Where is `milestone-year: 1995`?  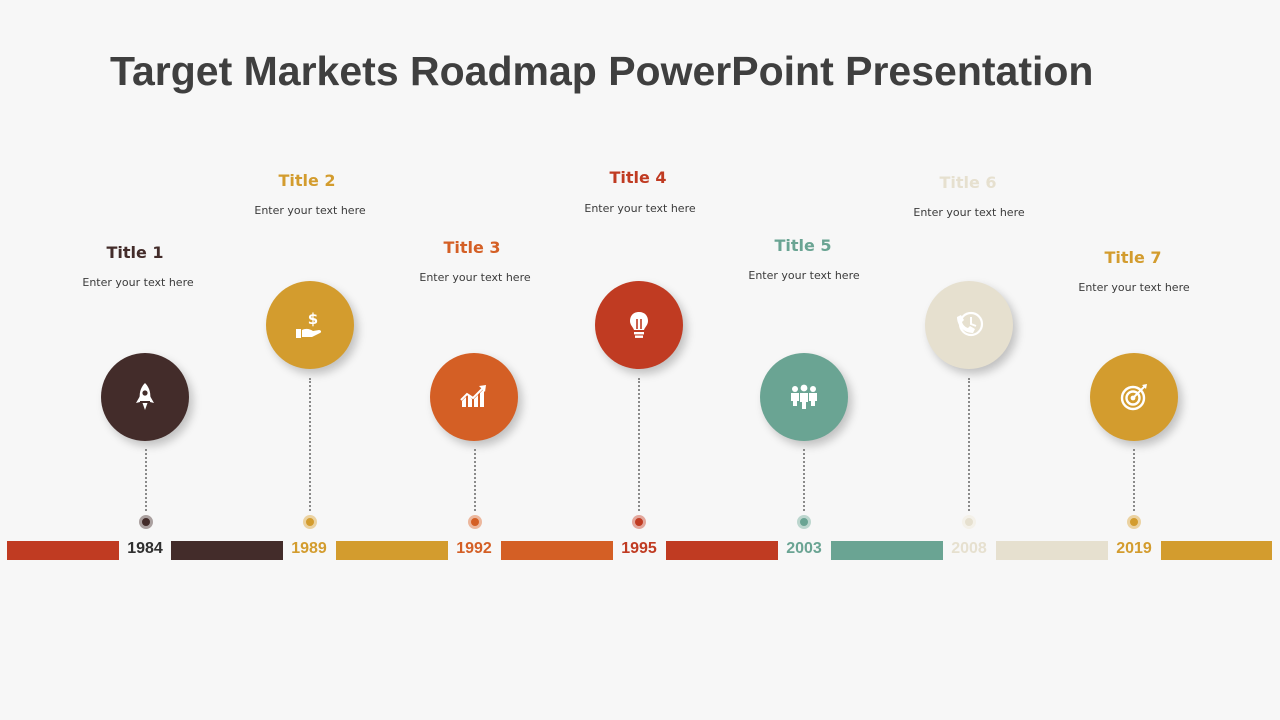 milestone-year: 1995 is located at coordinates (639, 548).